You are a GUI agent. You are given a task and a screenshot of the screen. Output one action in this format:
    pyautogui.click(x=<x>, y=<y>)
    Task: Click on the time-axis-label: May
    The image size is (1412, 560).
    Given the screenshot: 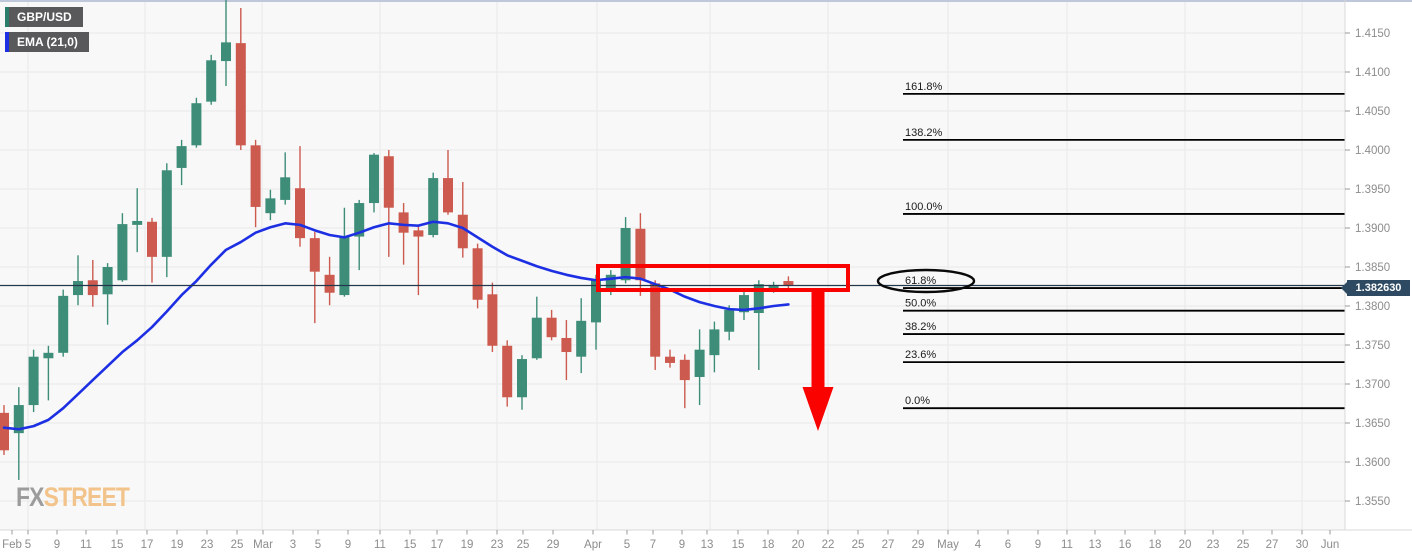 What is the action you would take?
    pyautogui.click(x=948, y=545)
    